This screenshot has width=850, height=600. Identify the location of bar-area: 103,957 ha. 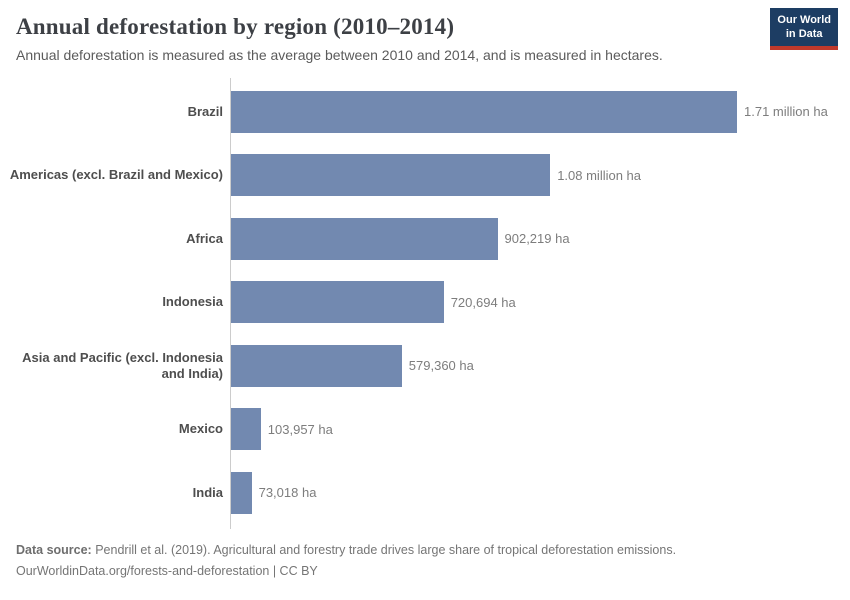
(540, 429).